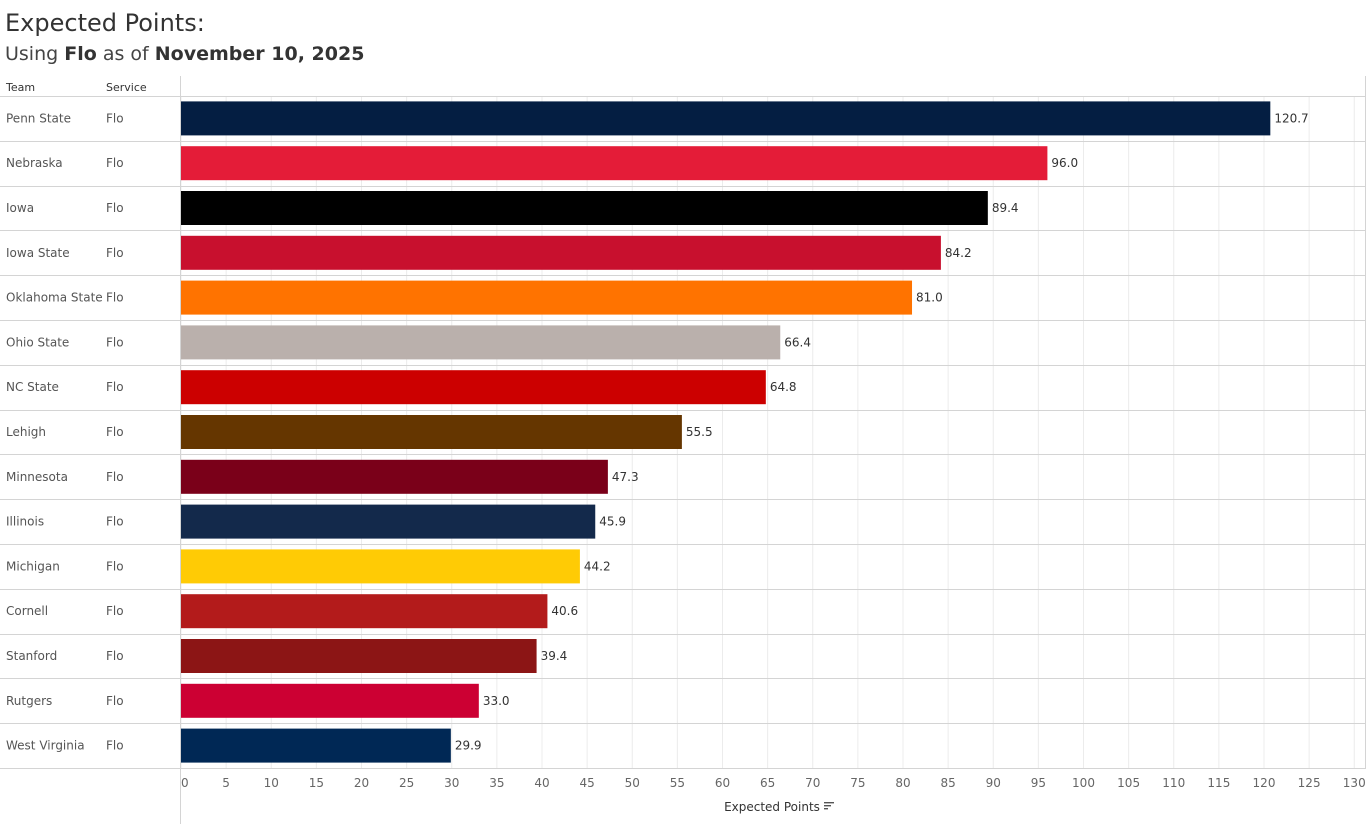  I want to click on x-tick-label: 30, so click(451, 783).